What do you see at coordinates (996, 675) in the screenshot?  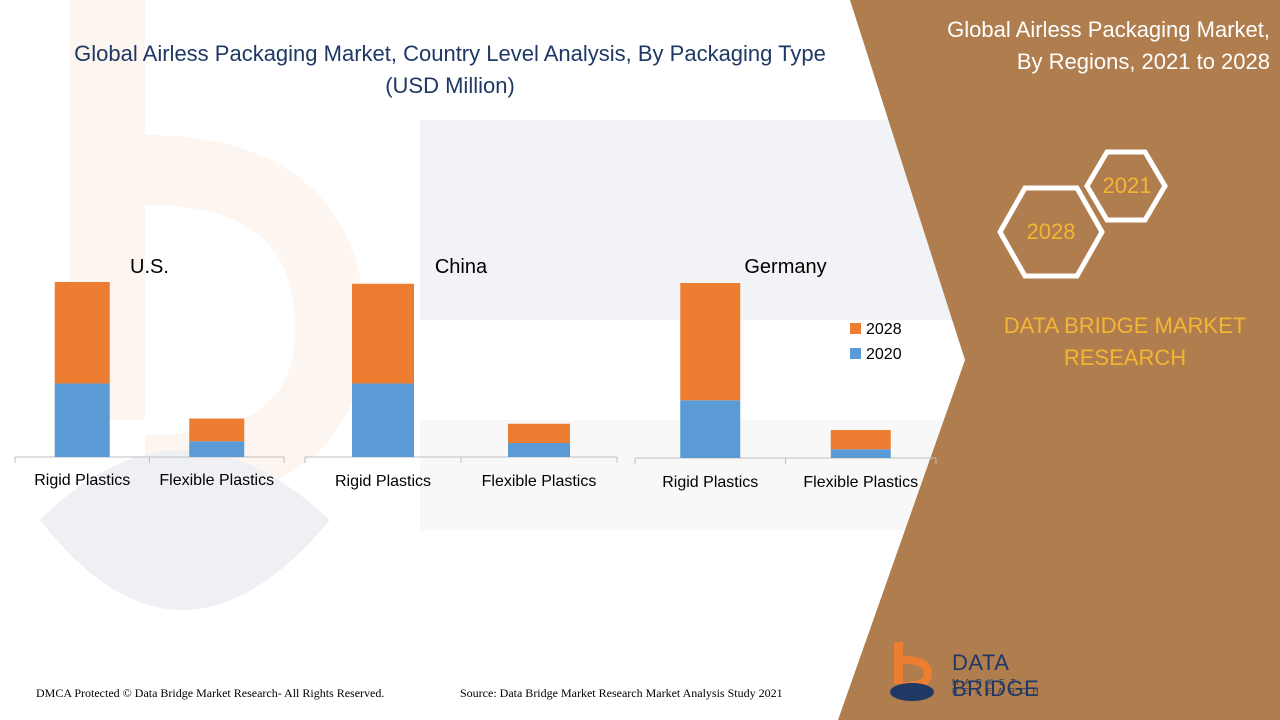 I see `logo-name: DATA BRIDGE` at bounding box center [996, 675].